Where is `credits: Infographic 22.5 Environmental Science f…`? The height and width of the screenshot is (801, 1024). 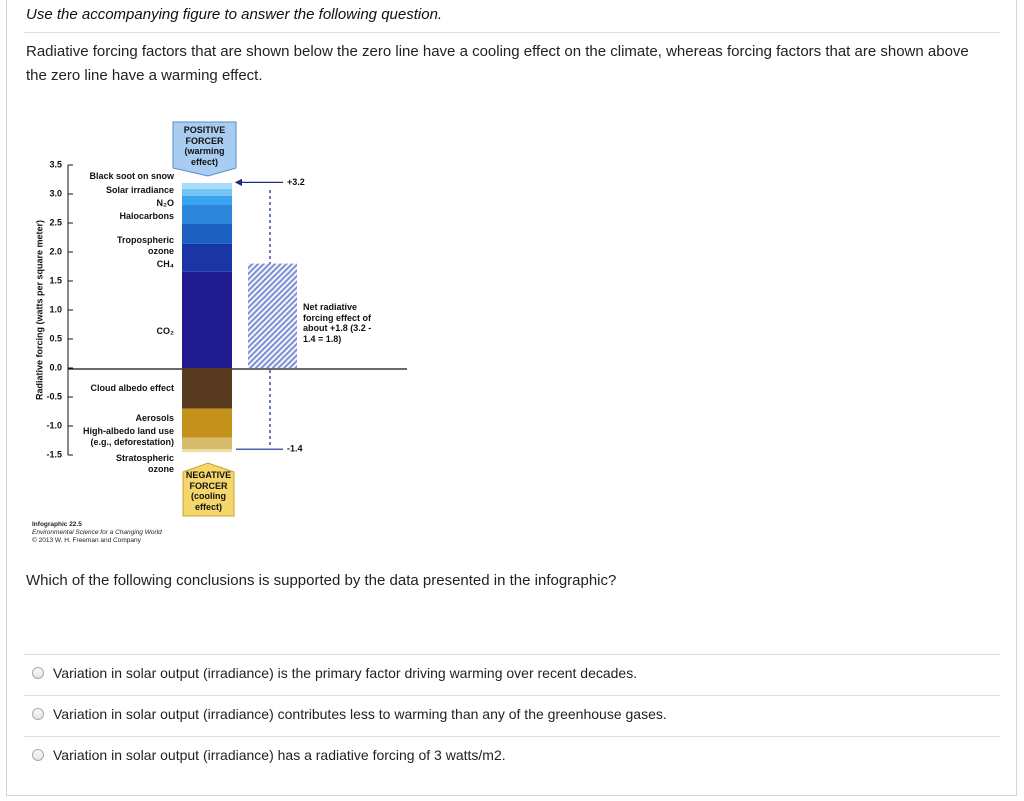
credits: Infographic 22.5 Environmental Science f… is located at coordinates (112, 533).